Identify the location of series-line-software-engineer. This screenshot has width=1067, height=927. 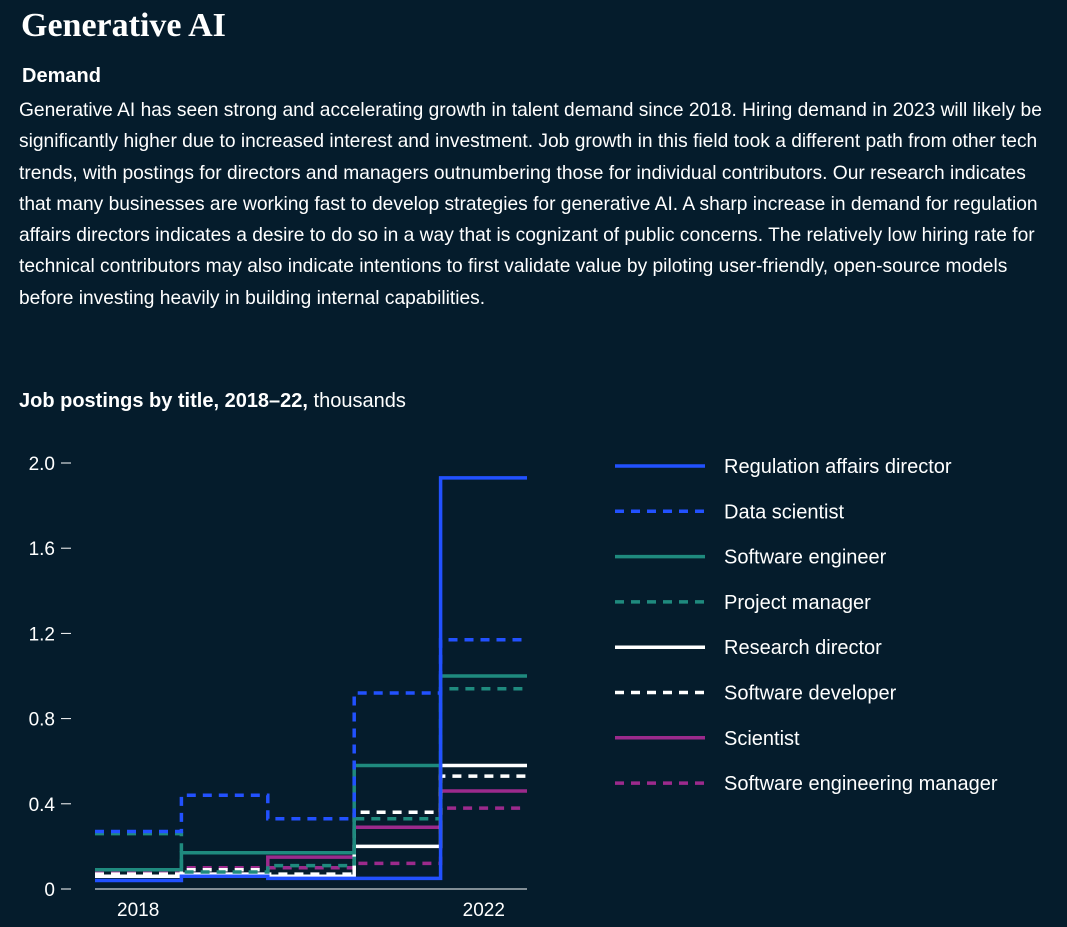
(311, 773).